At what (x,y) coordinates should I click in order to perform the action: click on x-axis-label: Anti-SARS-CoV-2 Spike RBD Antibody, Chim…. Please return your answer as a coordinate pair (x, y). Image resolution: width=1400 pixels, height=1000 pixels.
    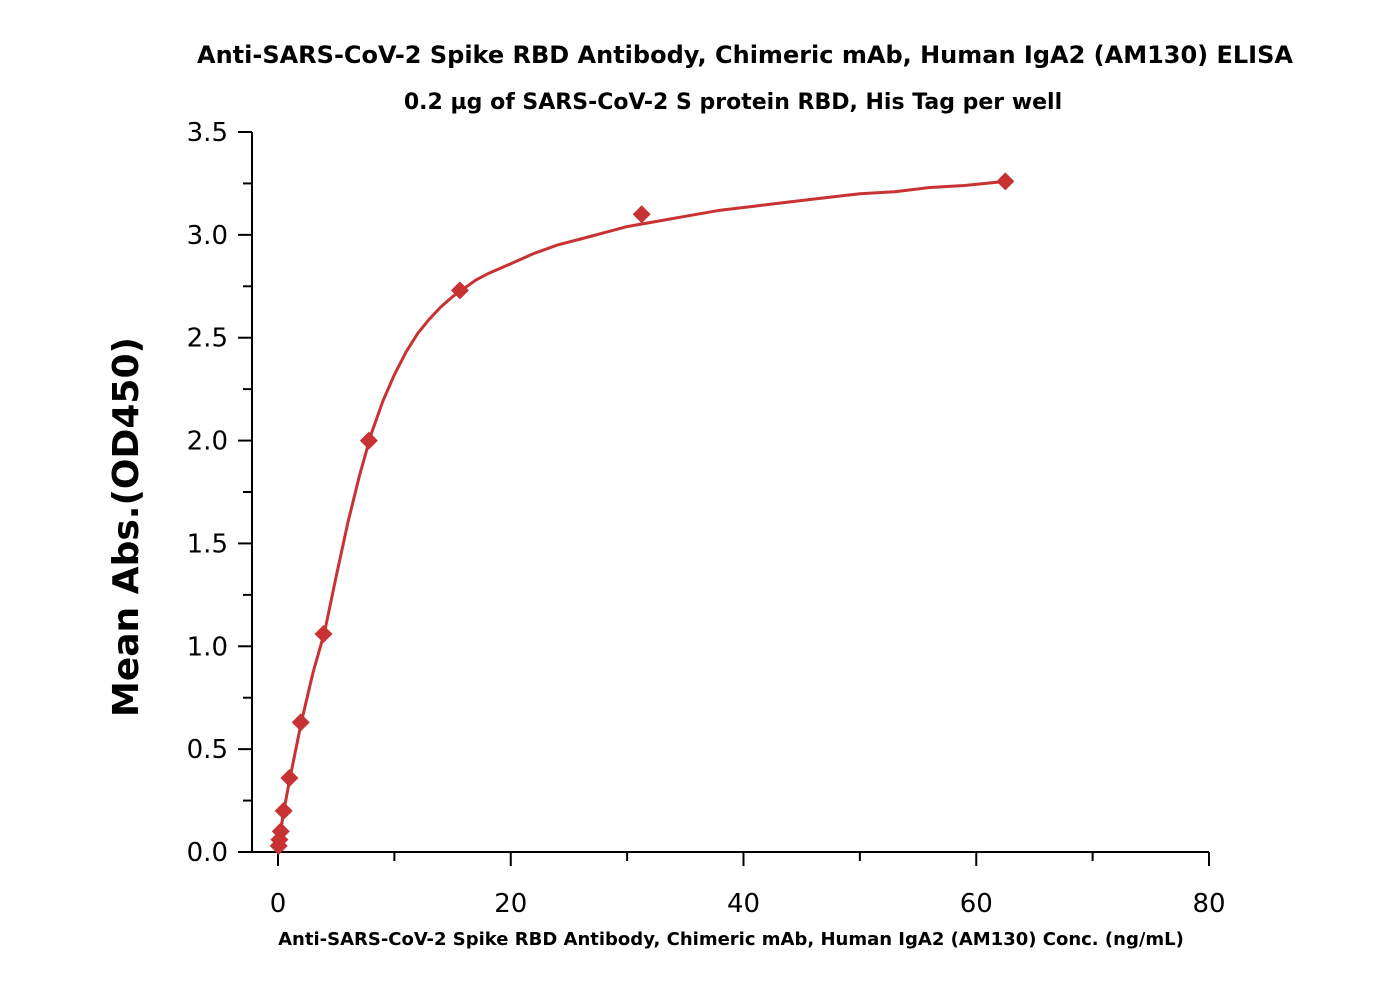
    Looking at the image, I should click on (731, 939).